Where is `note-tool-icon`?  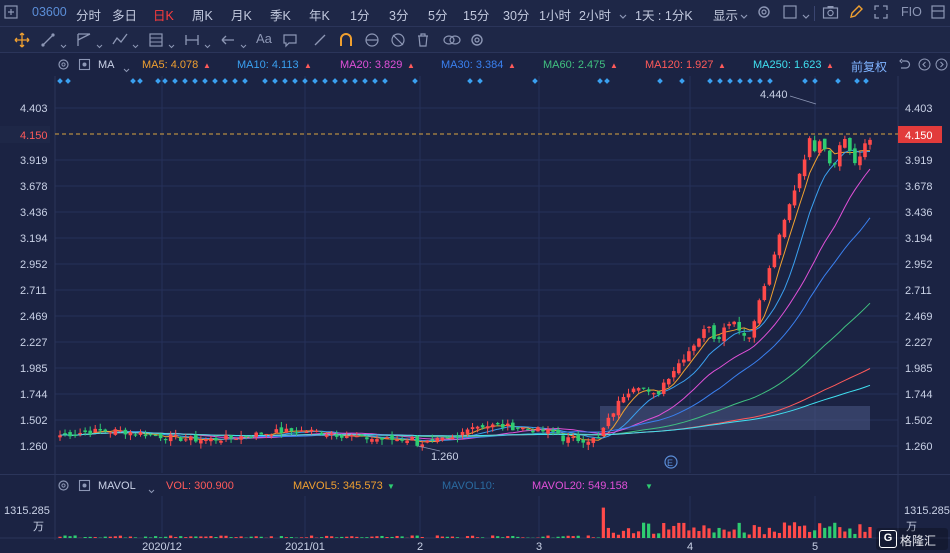
note-tool-icon is located at coordinates (290, 41).